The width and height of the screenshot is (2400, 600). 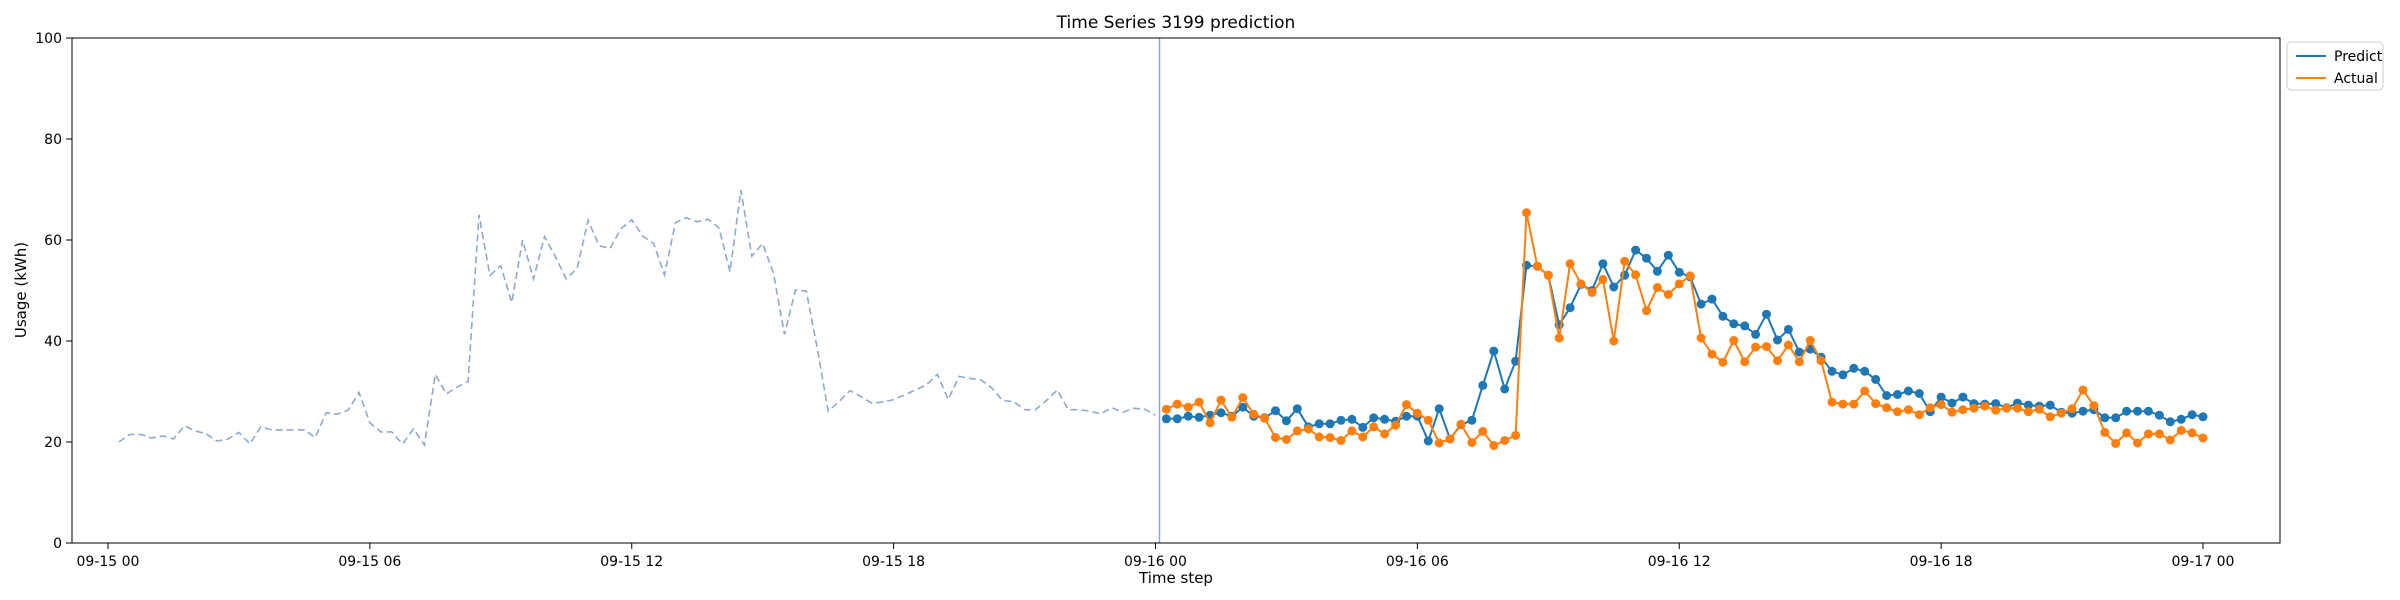 What do you see at coordinates (53, 241) in the screenshot?
I see `y-tick-label: 60` at bounding box center [53, 241].